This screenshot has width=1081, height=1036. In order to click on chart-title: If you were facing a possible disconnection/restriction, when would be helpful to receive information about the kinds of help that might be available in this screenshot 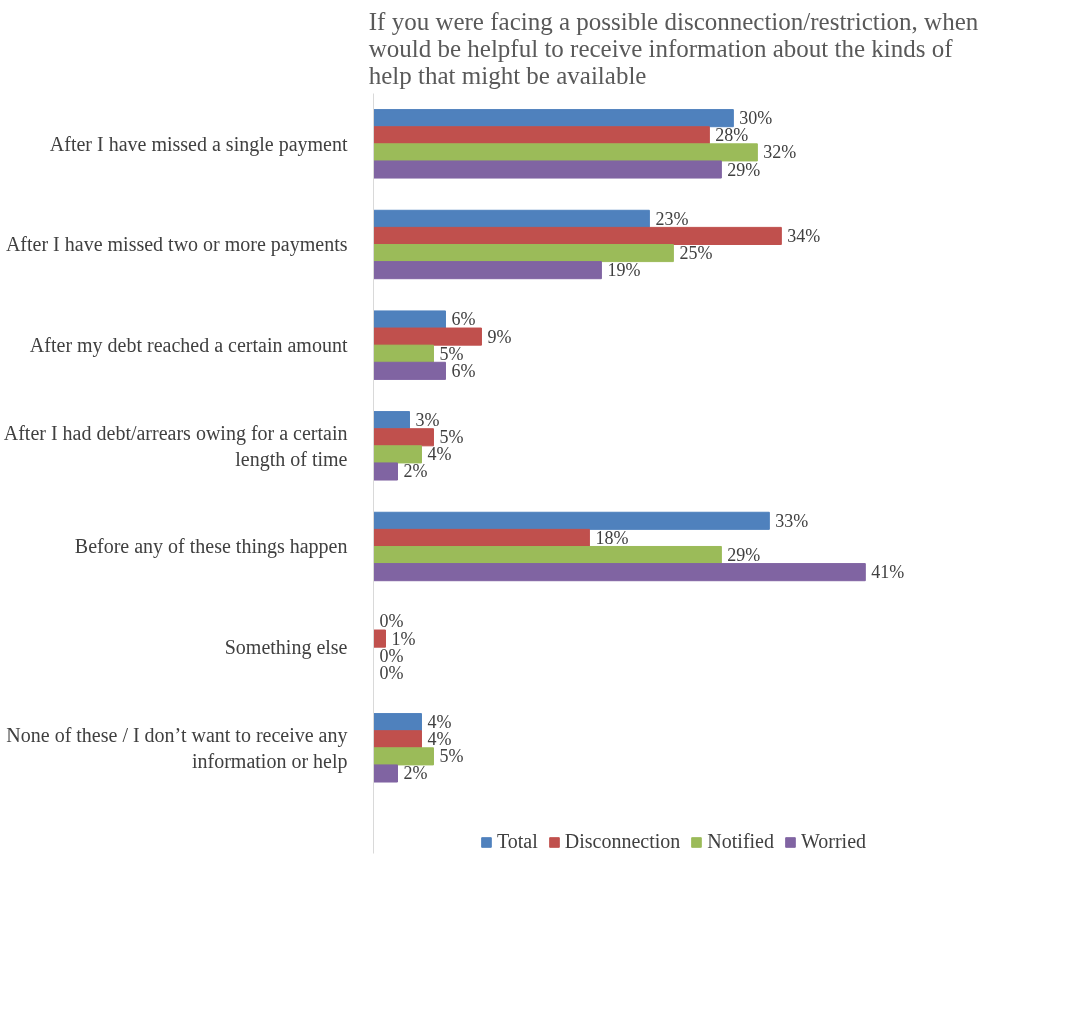, I will do `click(673, 48)`.